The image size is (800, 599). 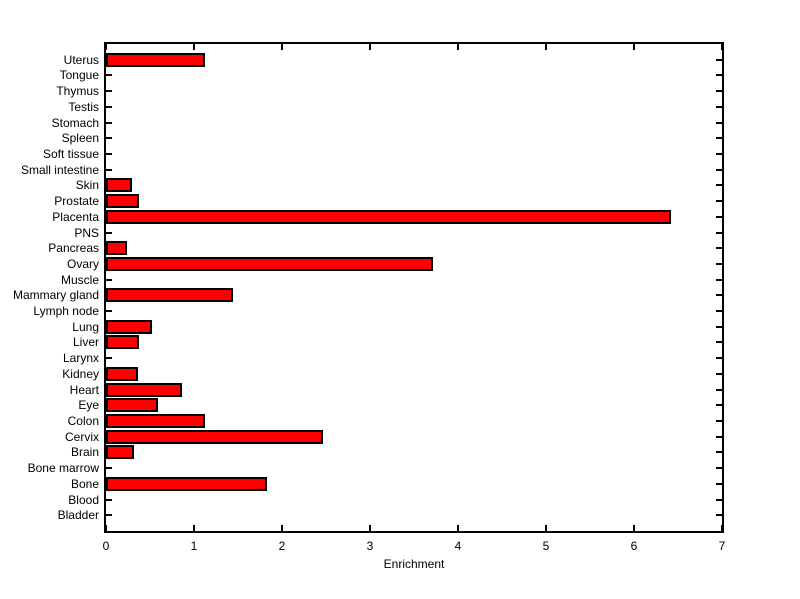 What do you see at coordinates (88, 405) in the screenshot?
I see `y-tick-label: Eye` at bounding box center [88, 405].